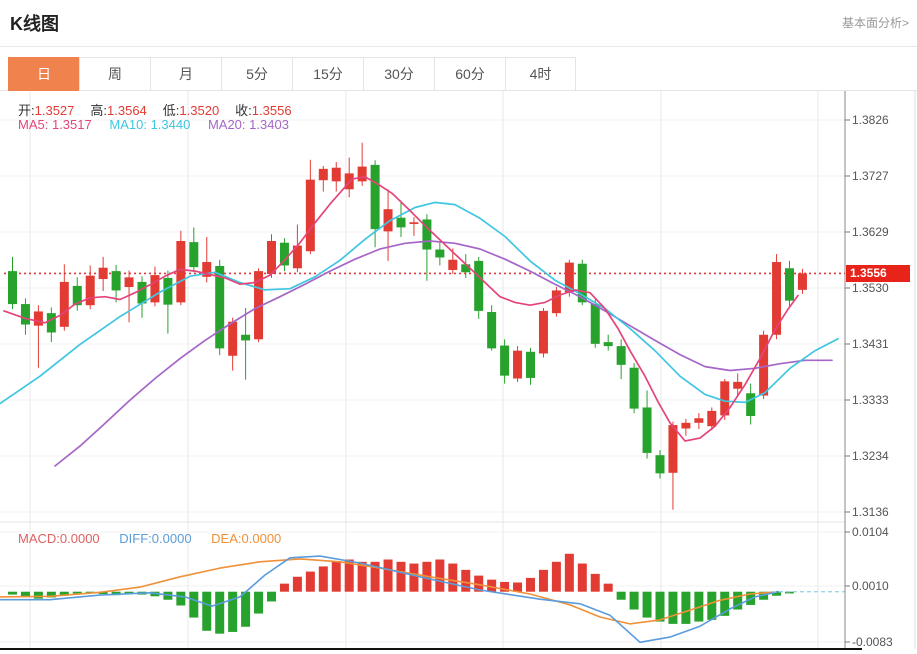  What do you see at coordinates (269, 124) in the screenshot?
I see `ma20-number: 1.3403` at bounding box center [269, 124].